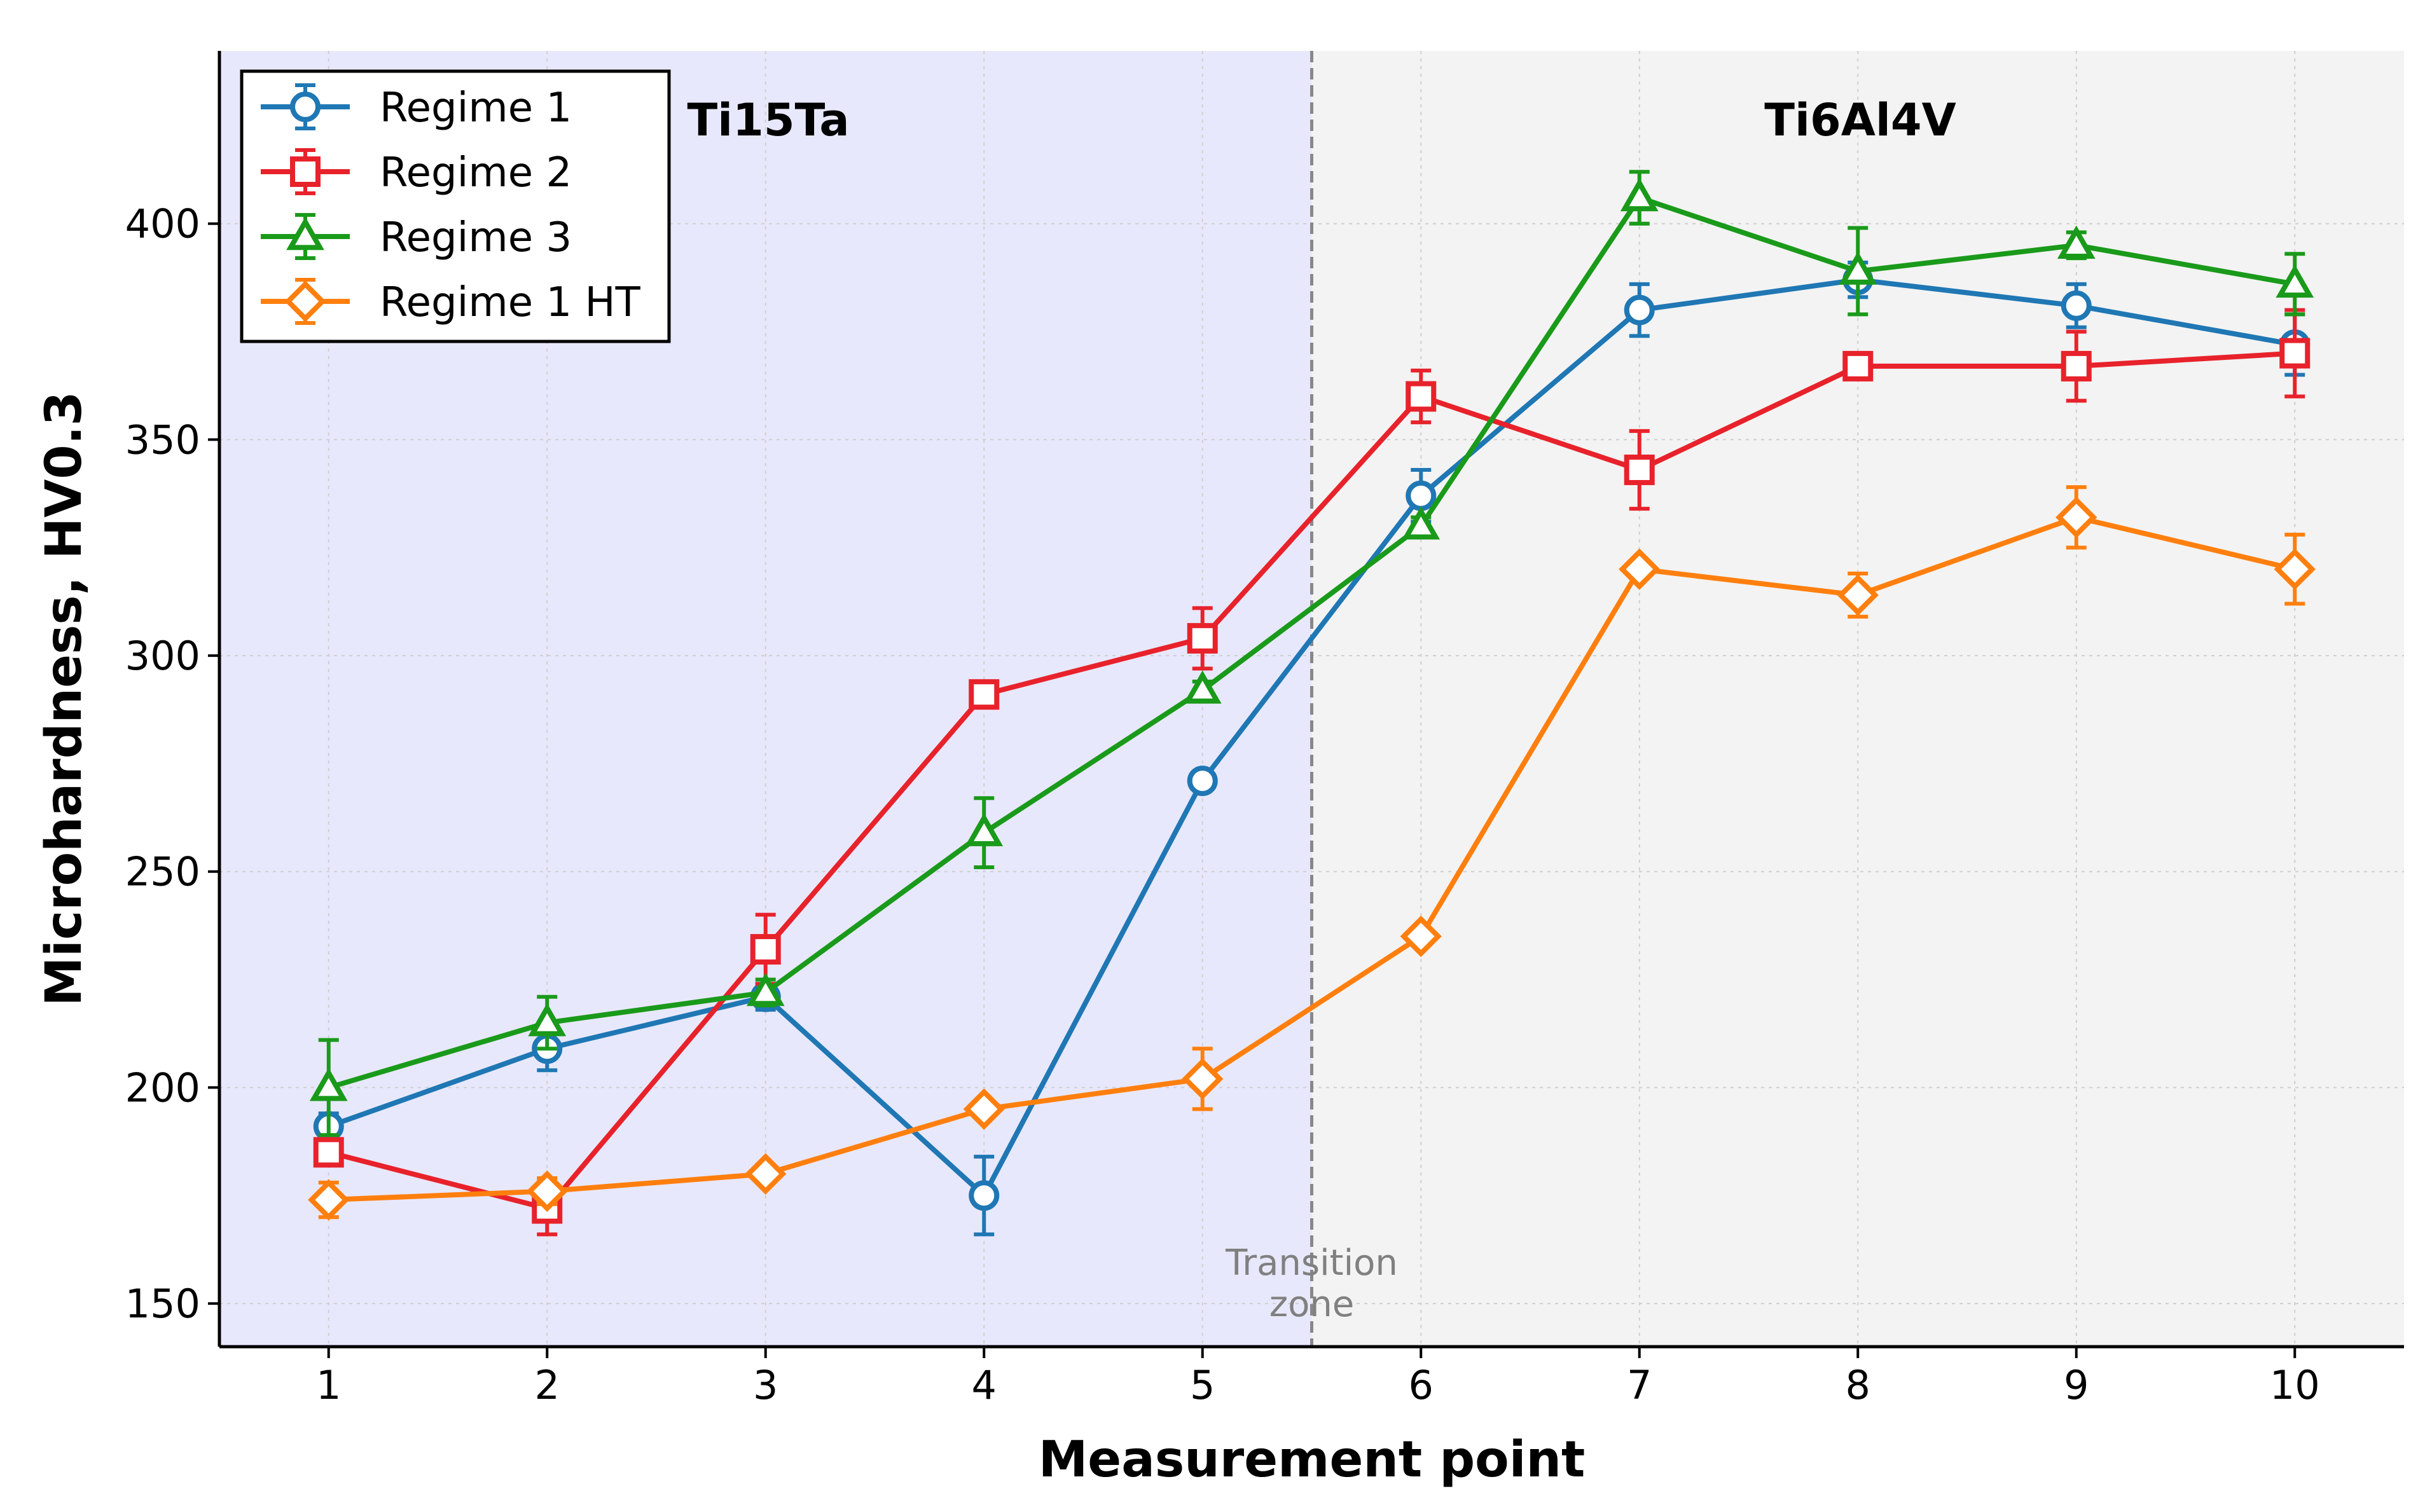  What do you see at coordinates (162, 656) in the screenshot?
I see `y-tick-label: 300` at bounding box center [162, 656].